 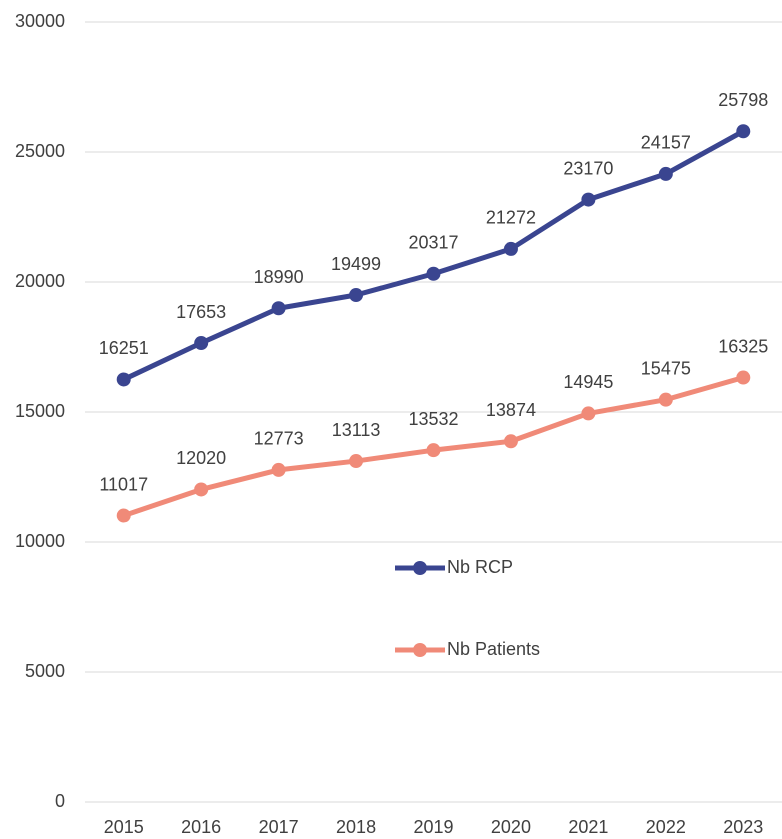 What do you see at coordinates (124, 348) in the screenshot?
I see `data-label: 16251` at bounding box center [124, 348].